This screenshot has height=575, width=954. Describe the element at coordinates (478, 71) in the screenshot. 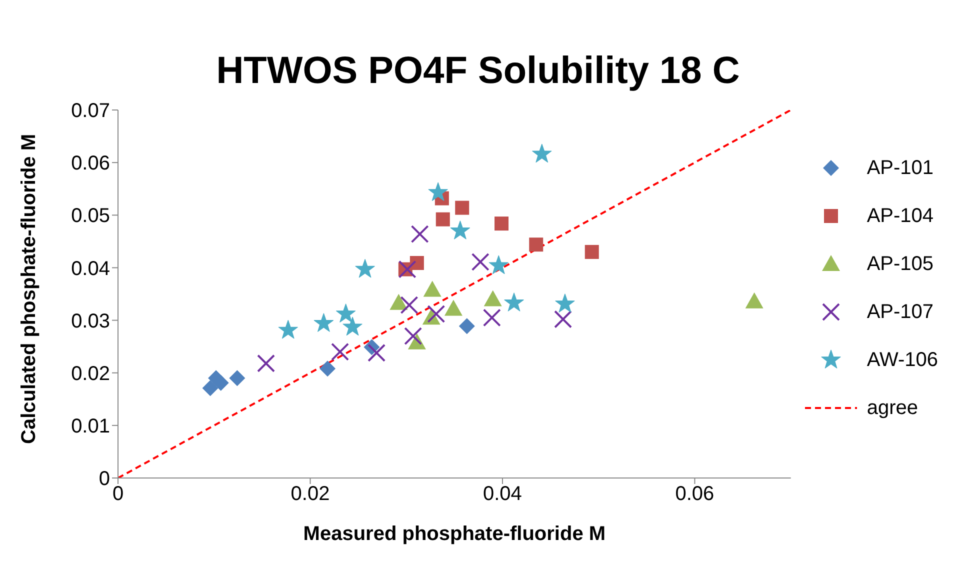

I see `chart-title: HTWOS PO4F Solubility 18 C` at that location.